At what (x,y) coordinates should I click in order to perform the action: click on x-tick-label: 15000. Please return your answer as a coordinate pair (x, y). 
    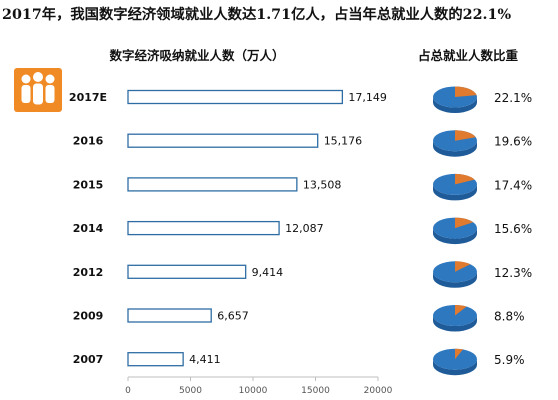
    Looking at the image, I should click on (315, 391).